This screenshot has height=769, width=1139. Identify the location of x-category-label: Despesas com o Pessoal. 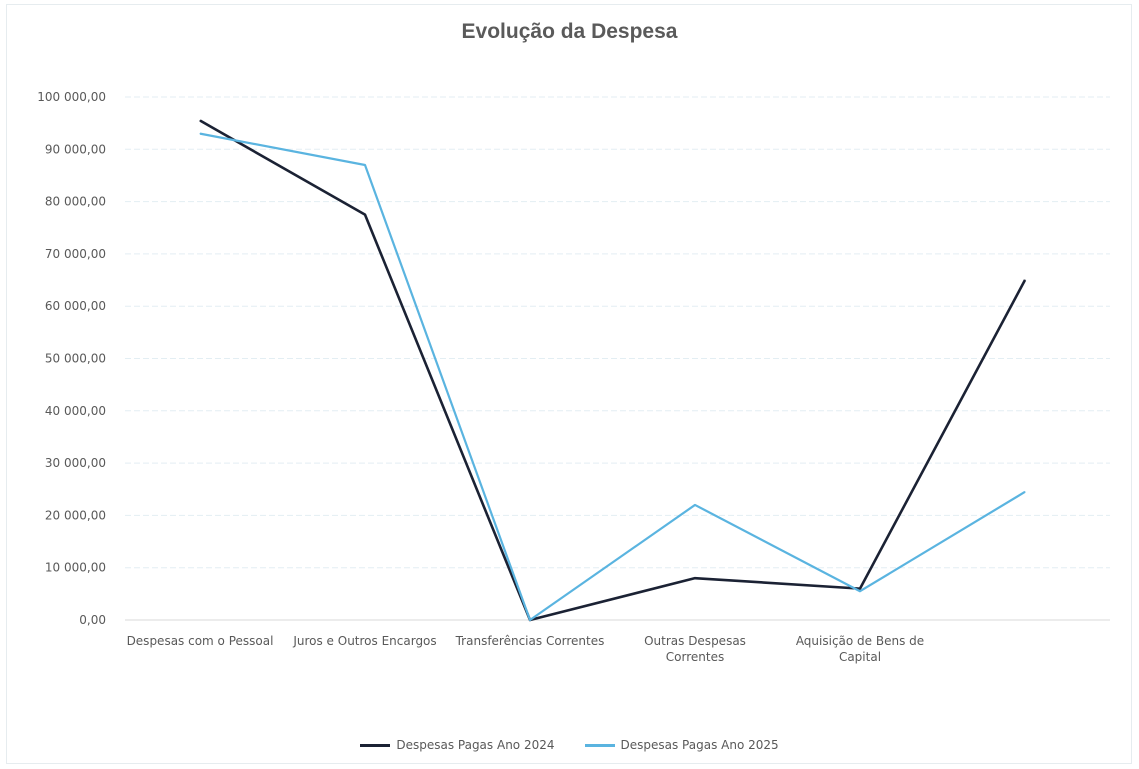
(200, 641).